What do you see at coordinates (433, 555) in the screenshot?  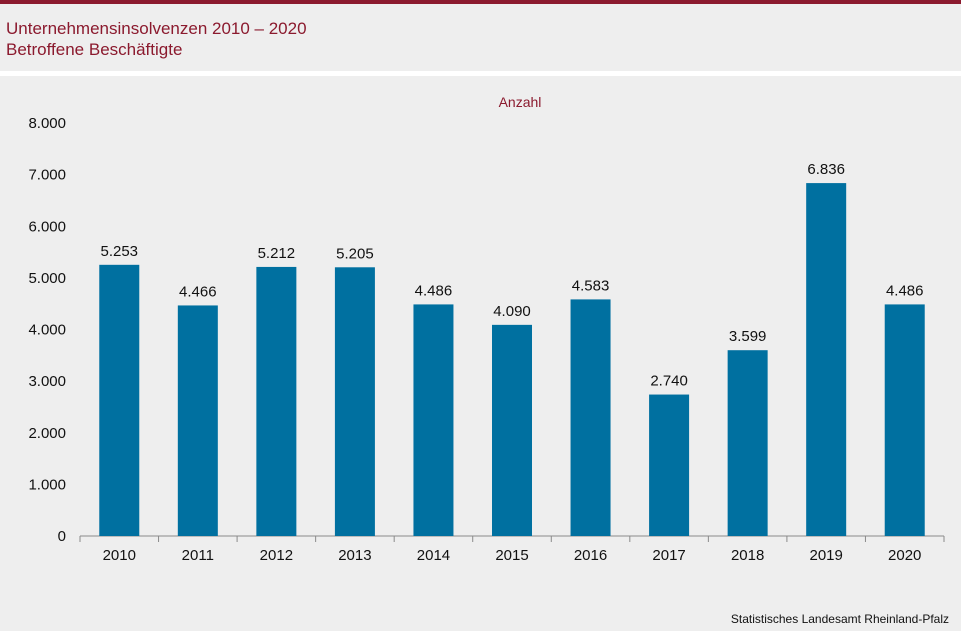 I see `x-tick-label: 2014` at bounding box center [433, 555].